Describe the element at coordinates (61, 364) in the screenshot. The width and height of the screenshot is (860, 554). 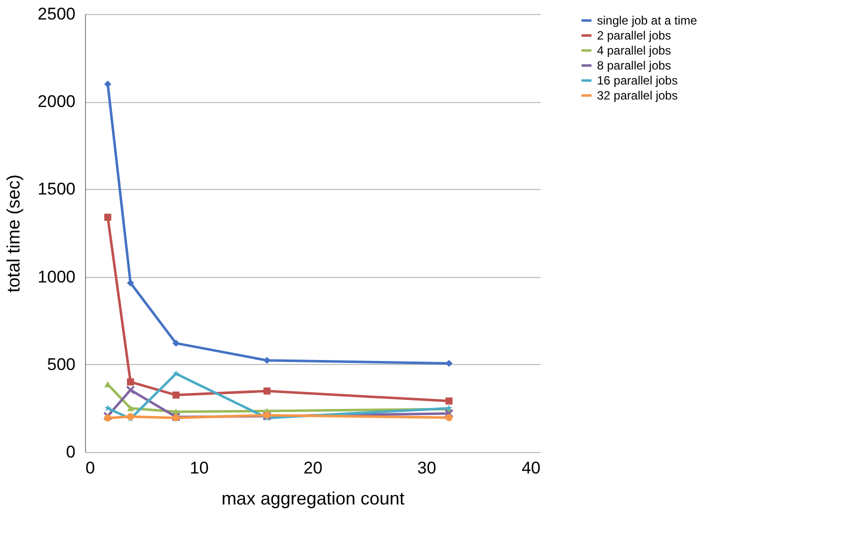
I see `y-tick-label: 500` at that location.